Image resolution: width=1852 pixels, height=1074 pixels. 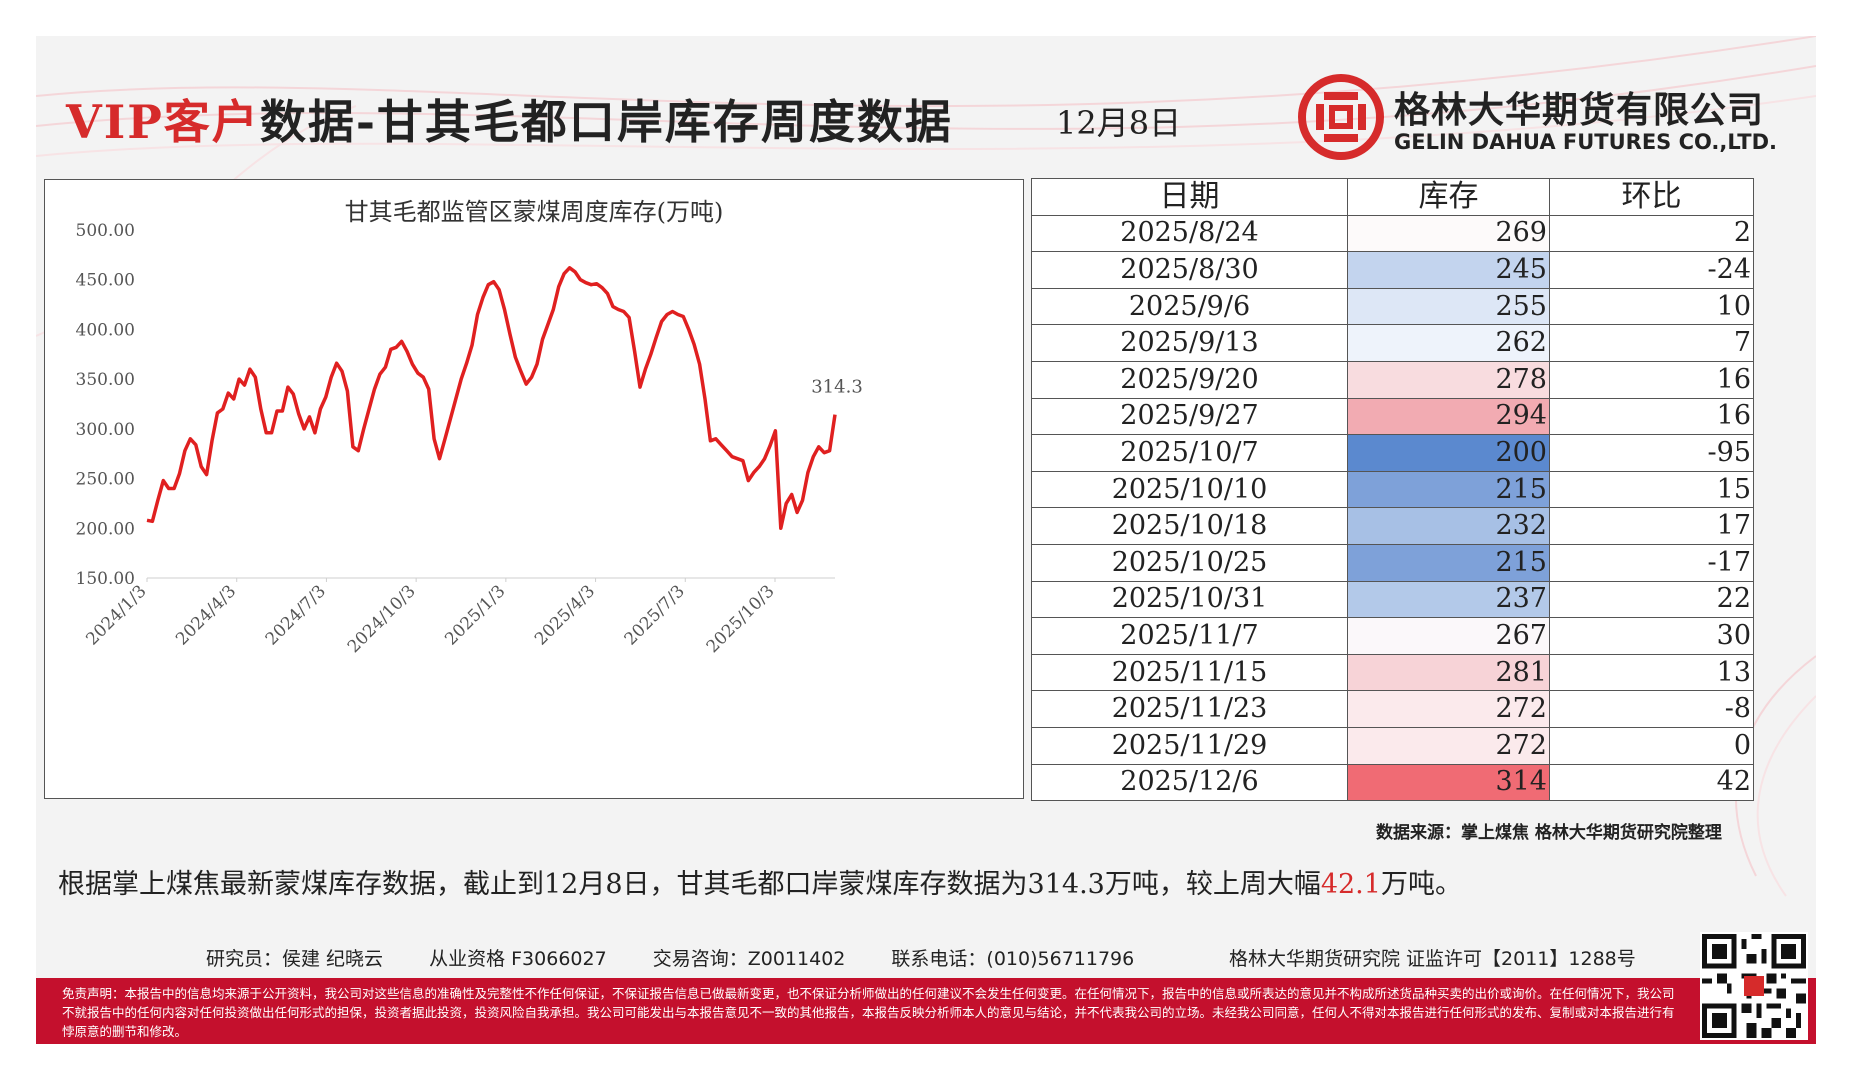 What do you see at coordinates (1651, 306) in the screenshot?
I see `cell-change: 10` at bounding box center [1651, 306].